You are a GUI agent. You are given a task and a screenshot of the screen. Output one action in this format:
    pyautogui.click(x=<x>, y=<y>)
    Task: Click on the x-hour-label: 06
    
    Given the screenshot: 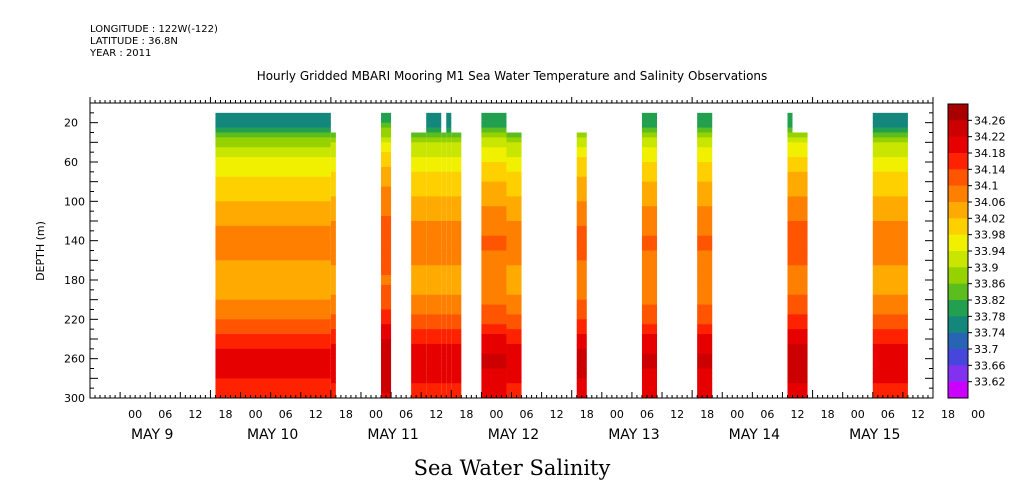 What is the action you would take?
    pyautogui.click(x=286, y=414)
    